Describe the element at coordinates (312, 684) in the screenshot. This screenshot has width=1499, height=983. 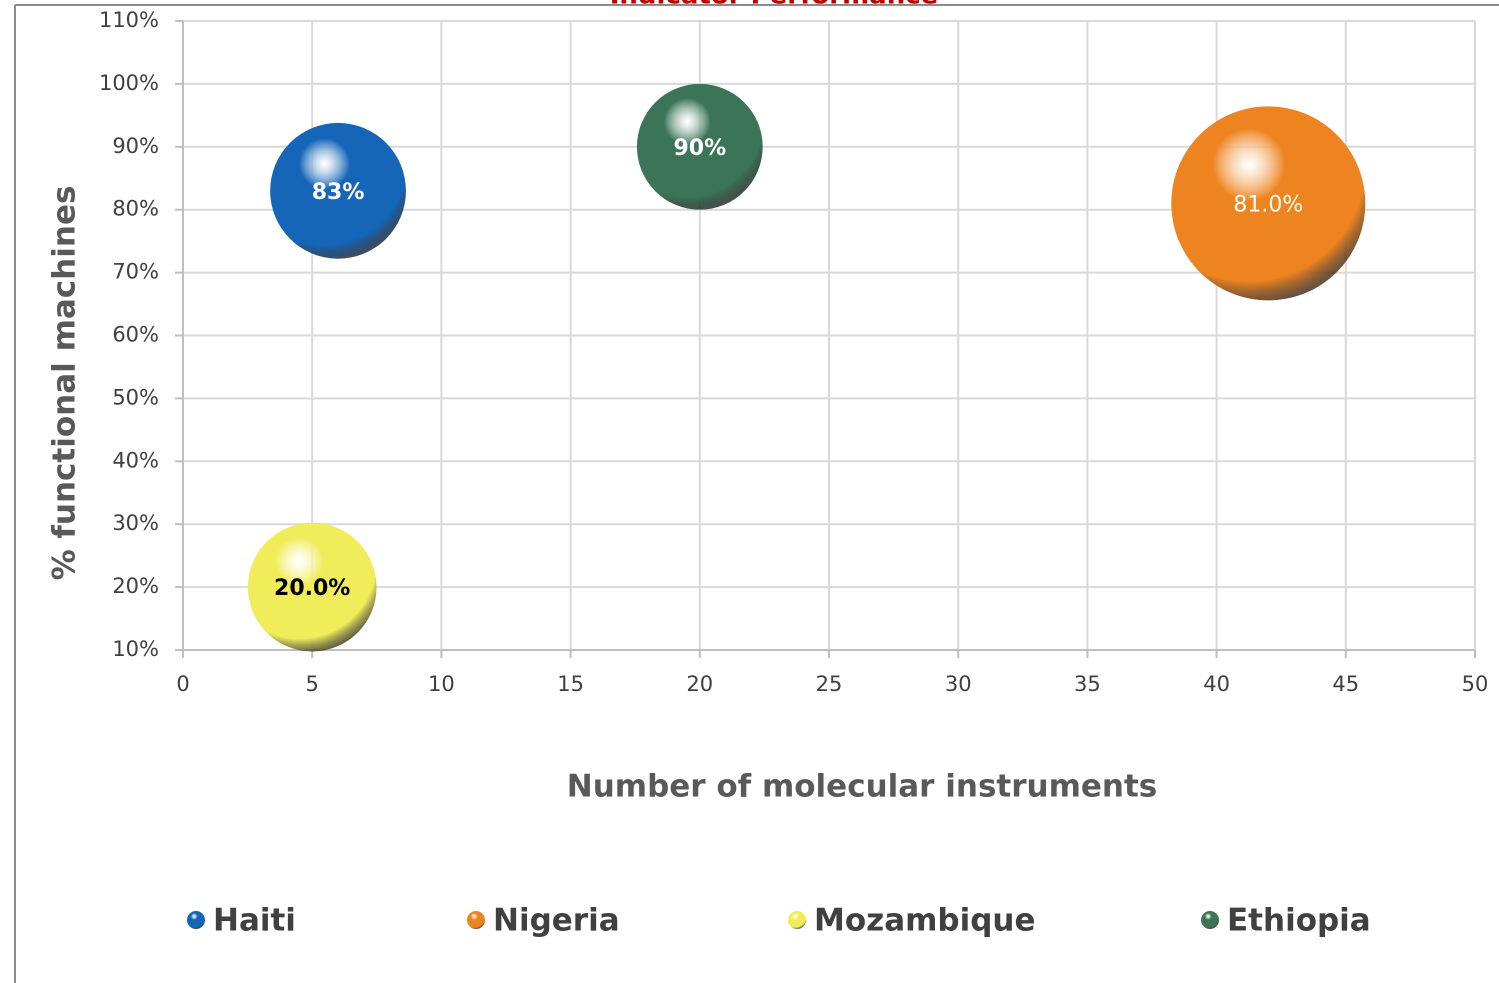
I see `x-tick-label: 5` at that location.